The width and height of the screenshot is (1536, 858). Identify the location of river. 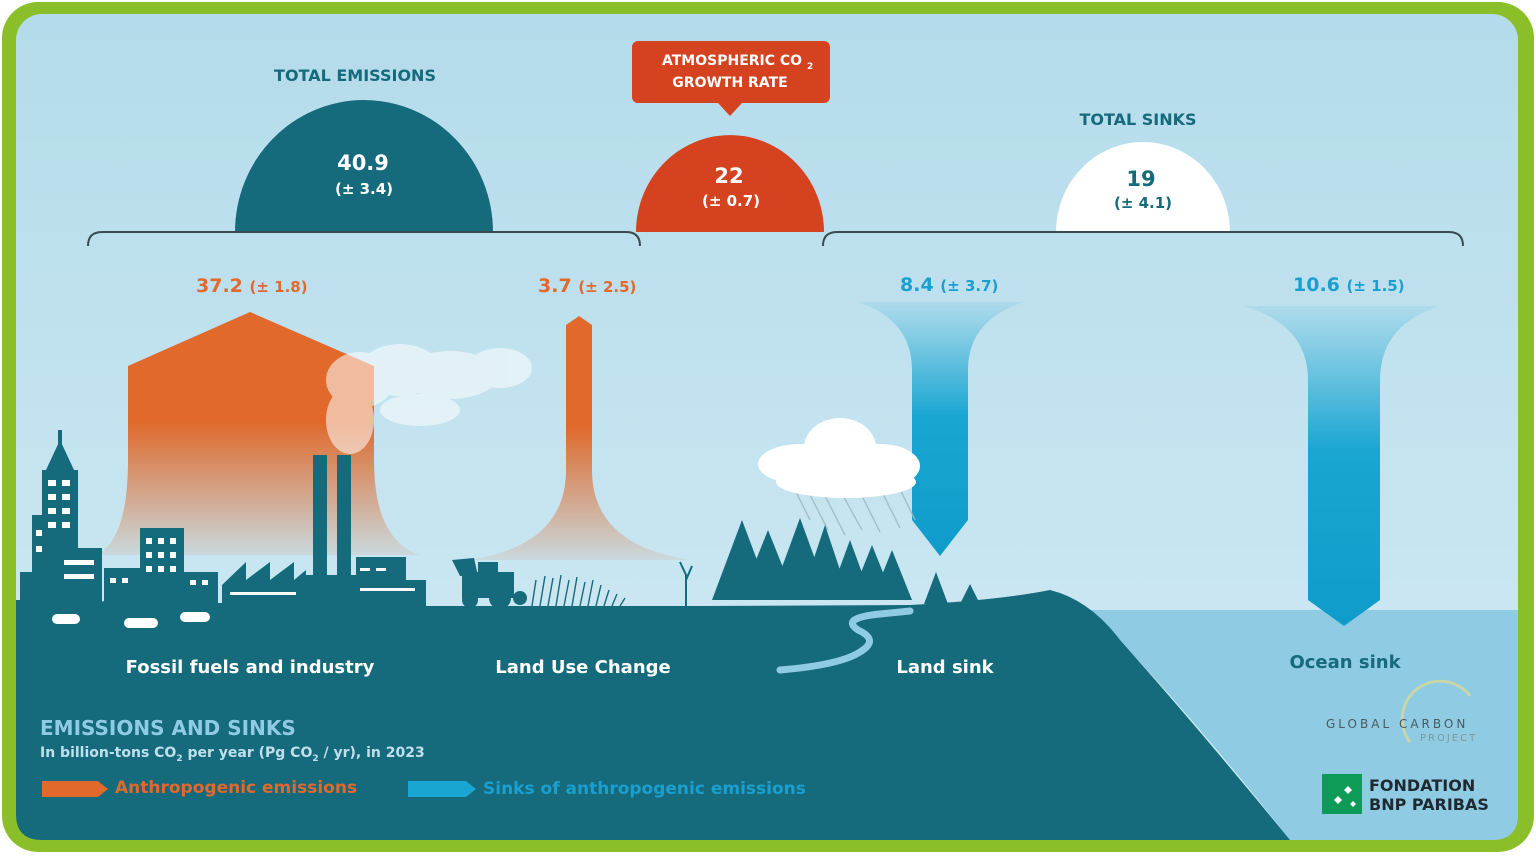
(845, 640).